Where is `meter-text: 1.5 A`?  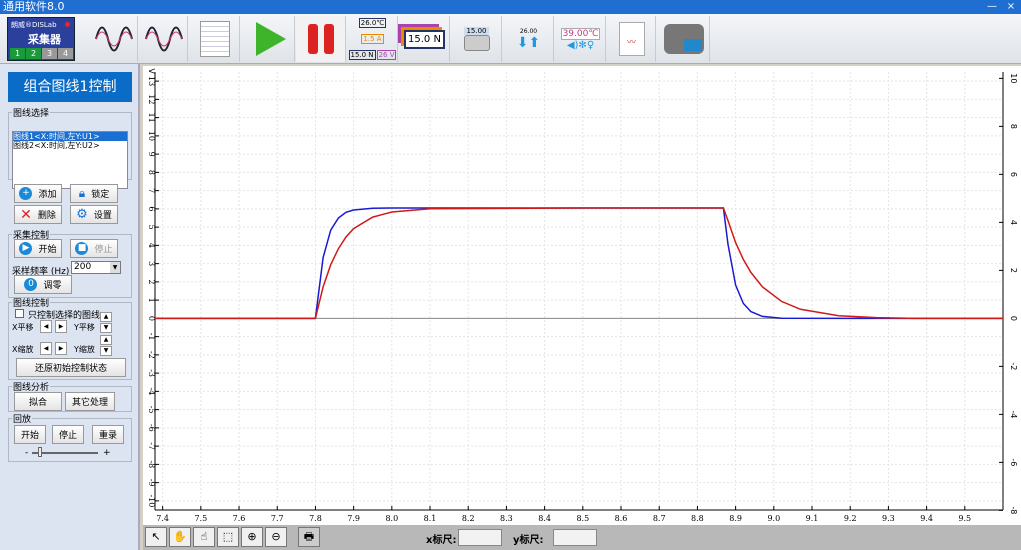
meter-text: 1.5 A is located at coordinates (372, 38).